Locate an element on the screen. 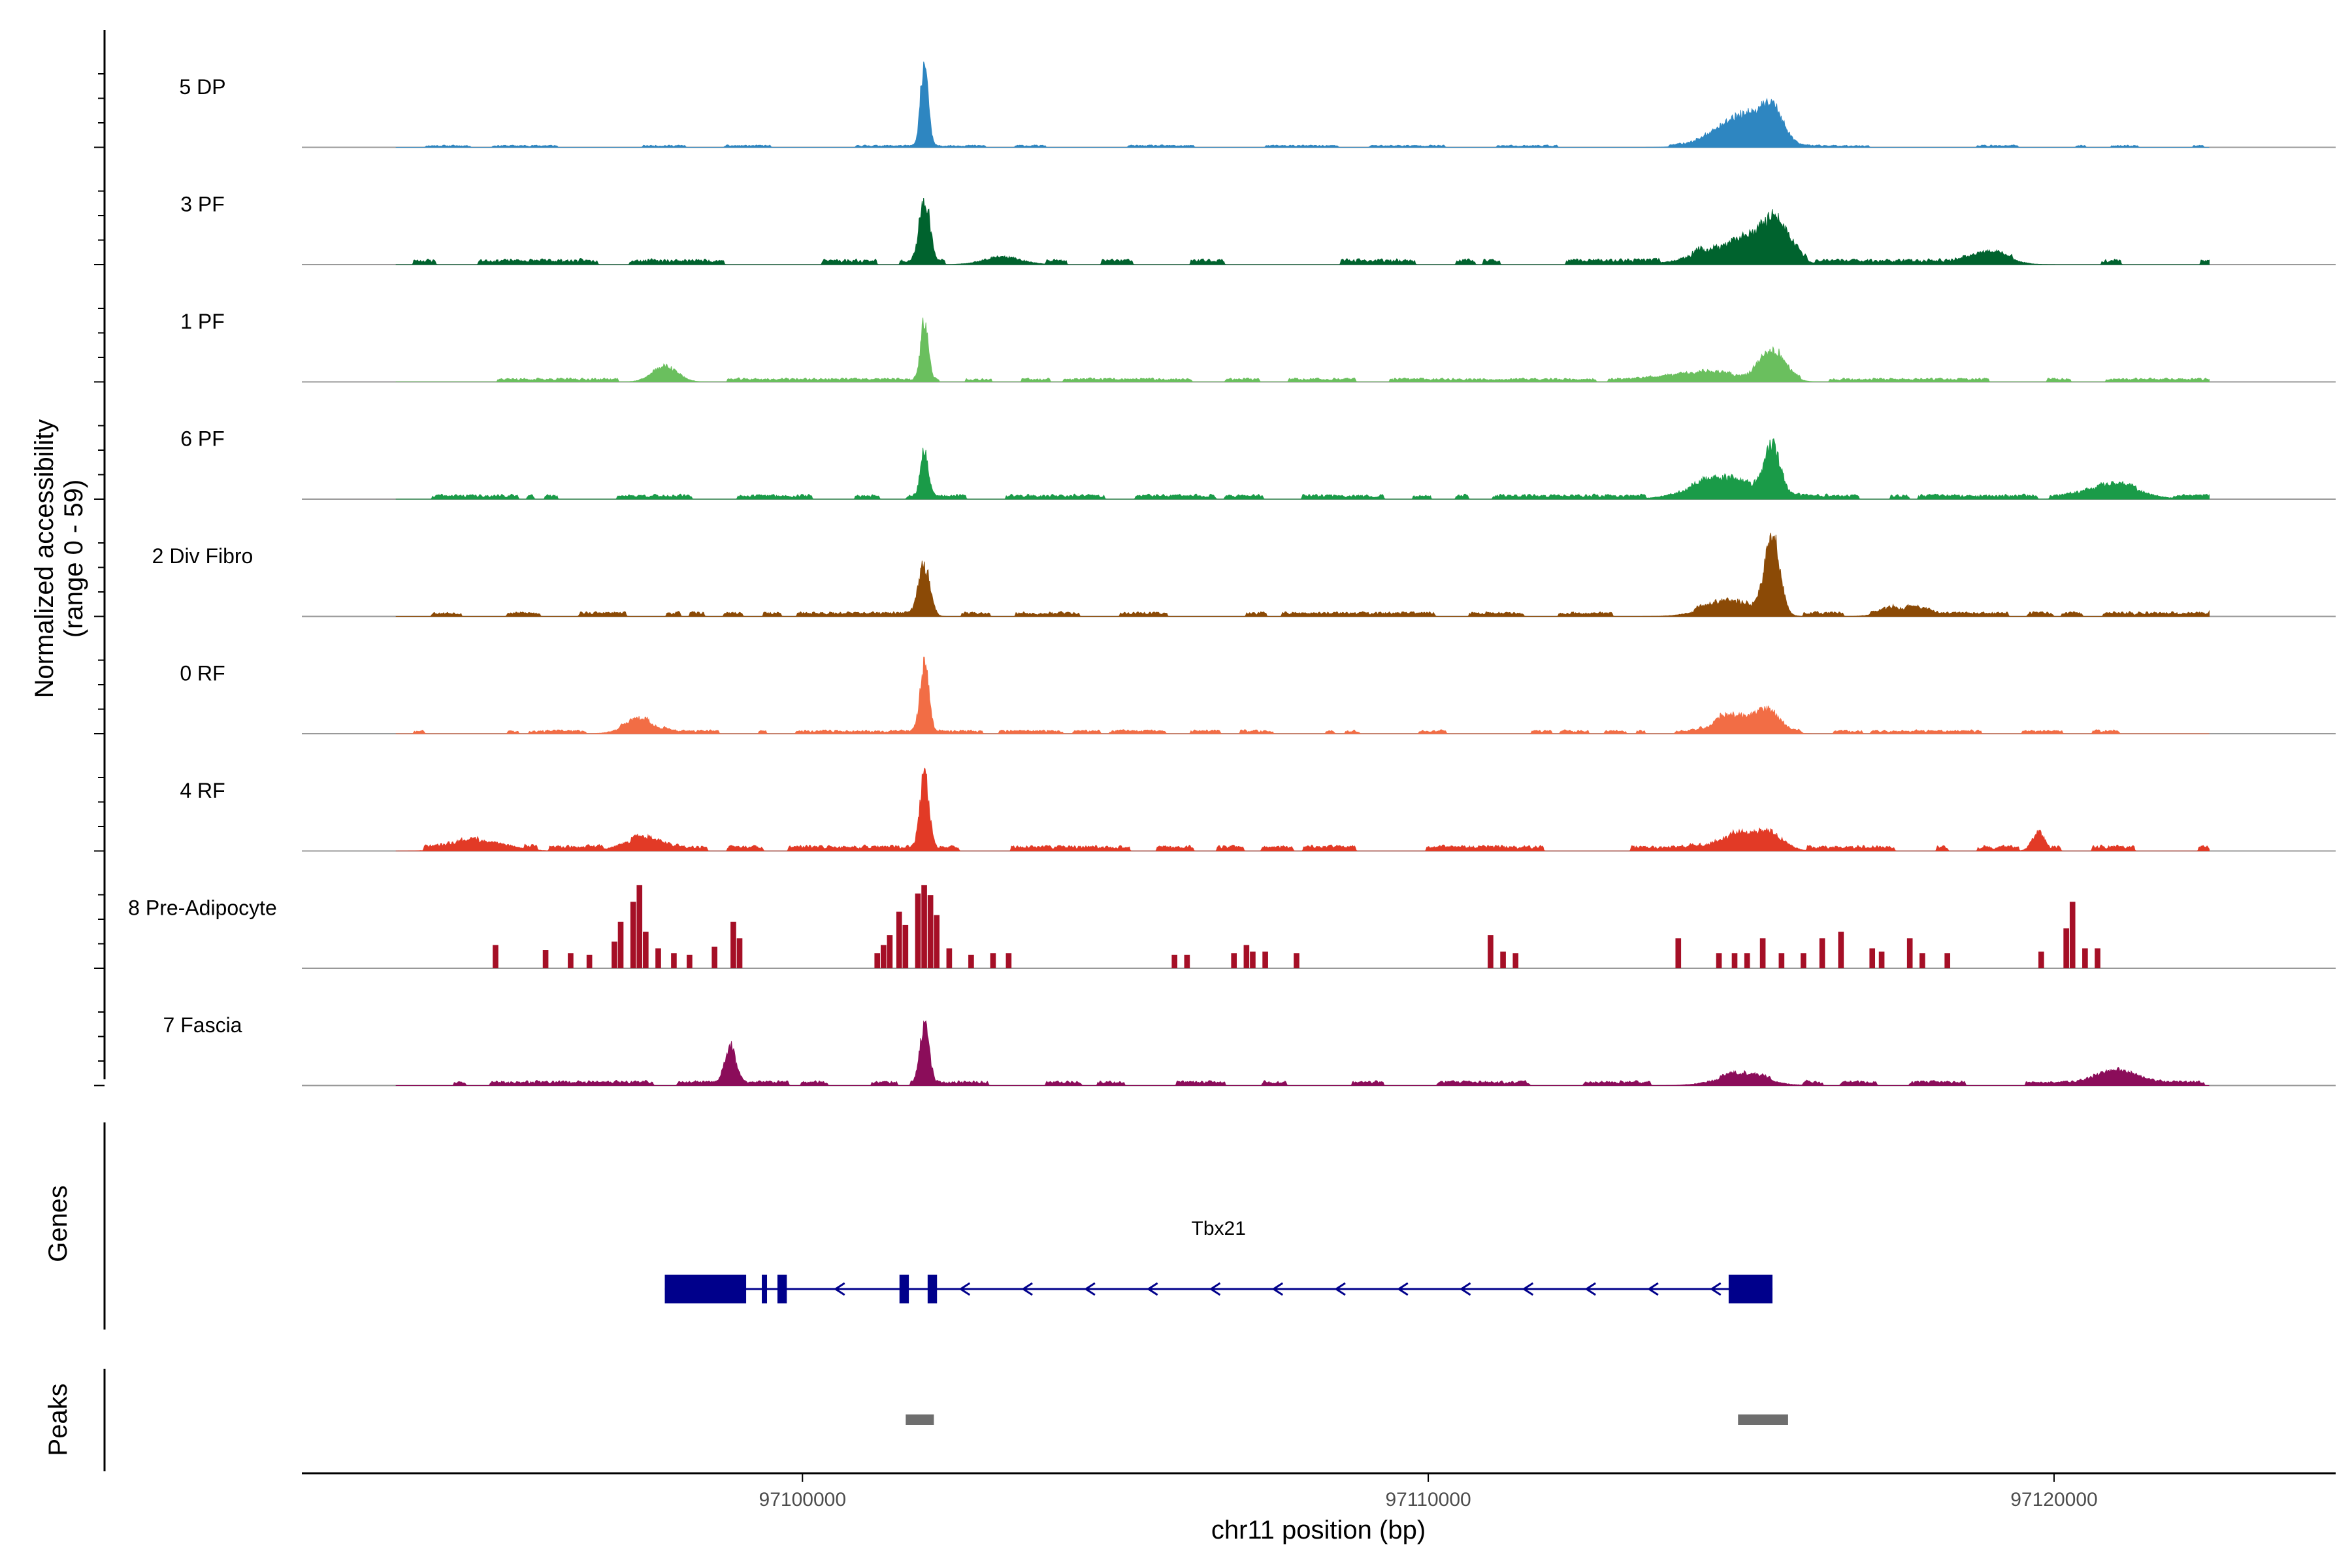 This screenshot has height=1568, width=2352. track-6-pf: 6 PF is located at coordinates (1258, 463).